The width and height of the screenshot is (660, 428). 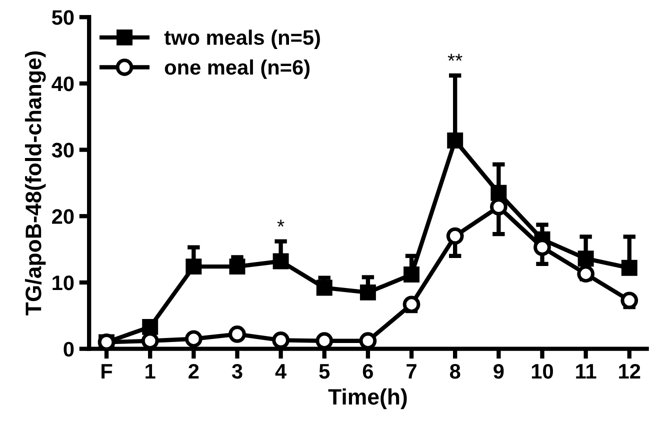 What do you see at coordinates (629, 371) in the screenshot?
I see `x-tick-label: 12` at bounding box center [629, 371].